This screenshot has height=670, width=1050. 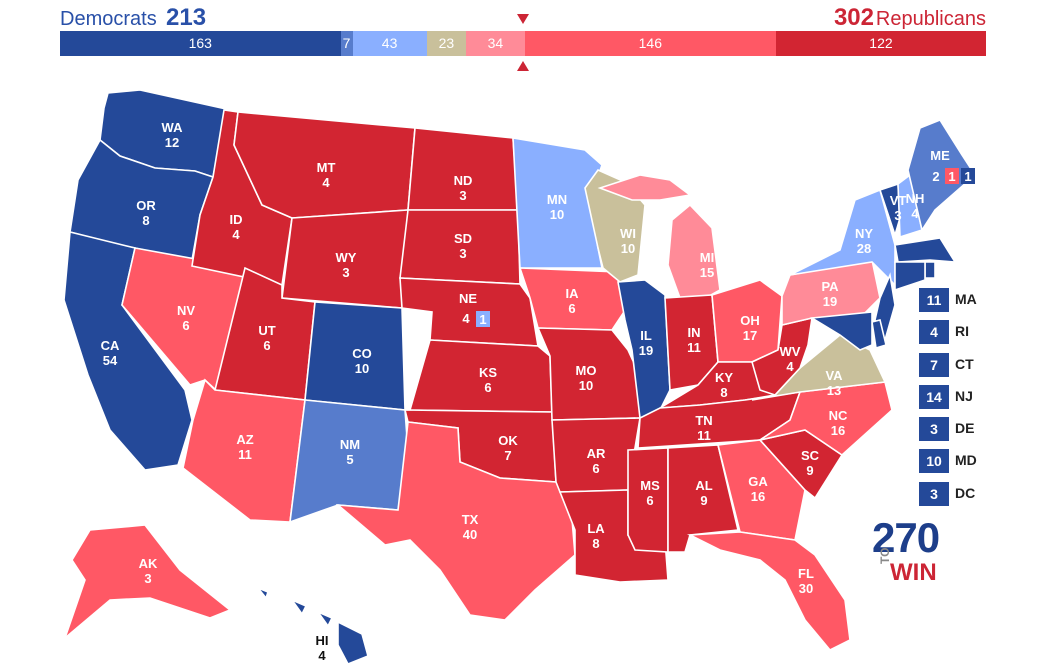 I want to click on small-state-abbr: DC, so click(x=965, y=492).